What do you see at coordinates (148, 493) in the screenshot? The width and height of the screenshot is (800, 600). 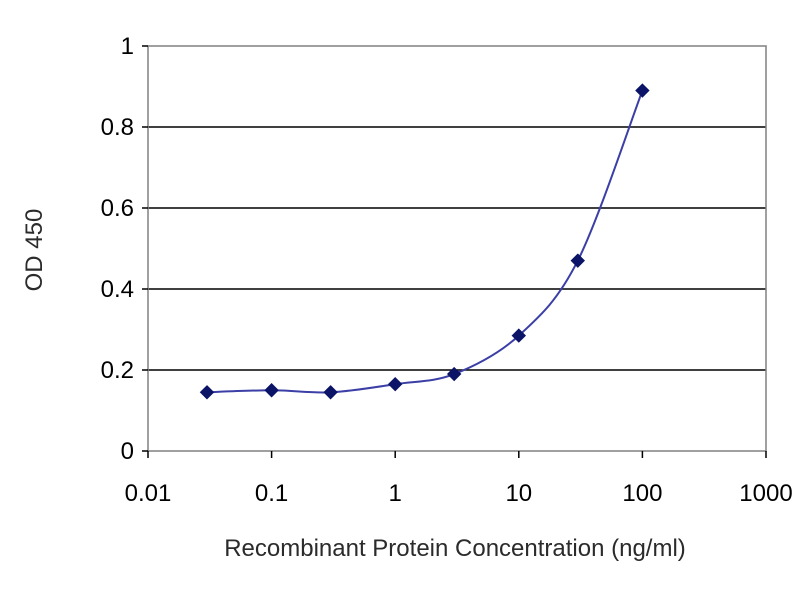 I see `x-tick-label: 0.01` at bounding box center [148, 493].